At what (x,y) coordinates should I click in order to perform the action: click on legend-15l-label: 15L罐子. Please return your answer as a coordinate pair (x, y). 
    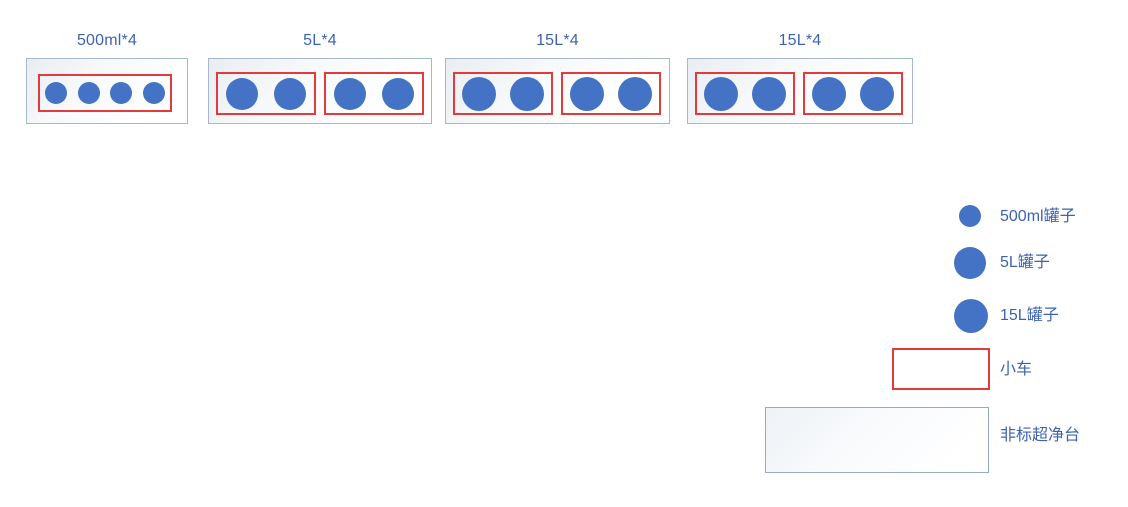
    Looking at the image, I should click on (1029, 315).